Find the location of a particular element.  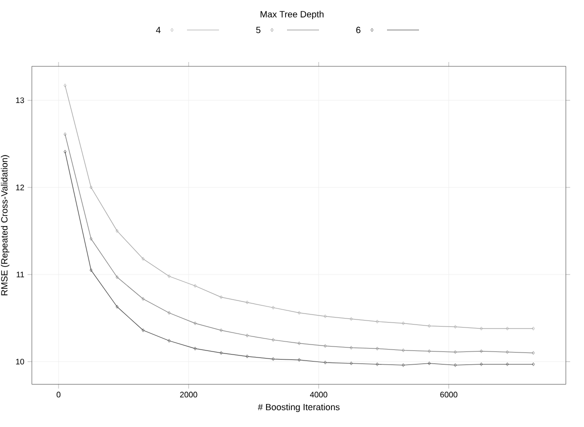

x-tick-label: 6000 is located at coordinates (449, 395).